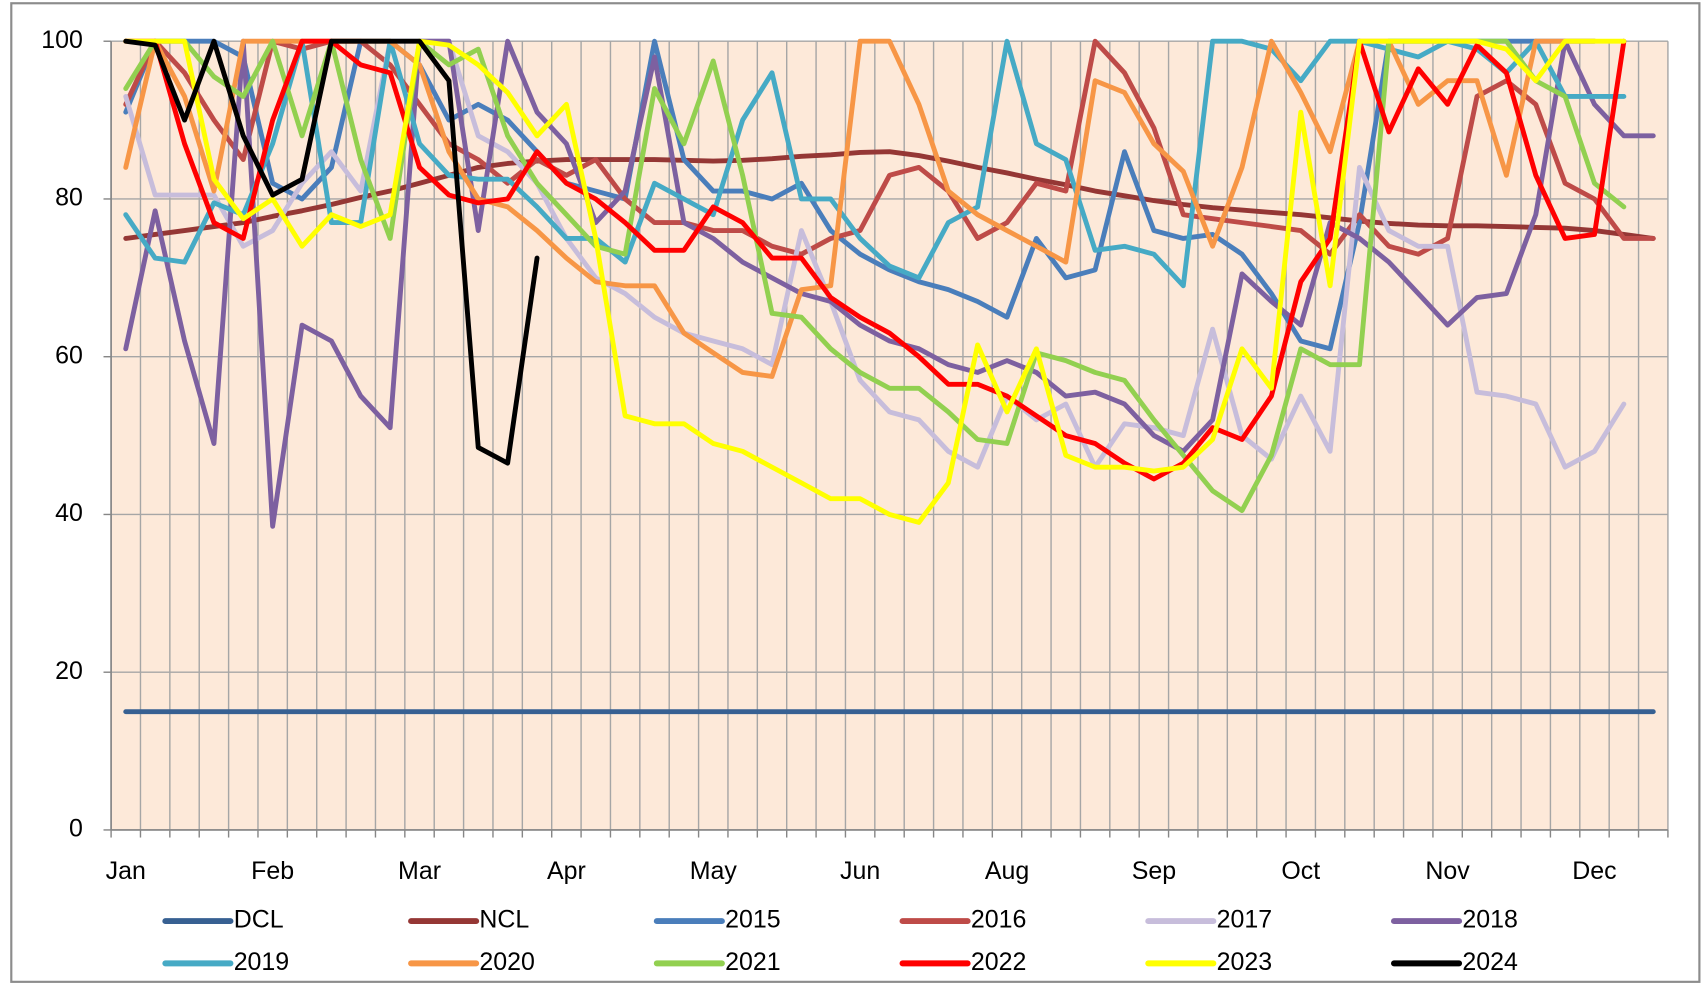 This screenshot has height=989, width=1702. I want to click on y-tick-label: 20, so click(69, 671).